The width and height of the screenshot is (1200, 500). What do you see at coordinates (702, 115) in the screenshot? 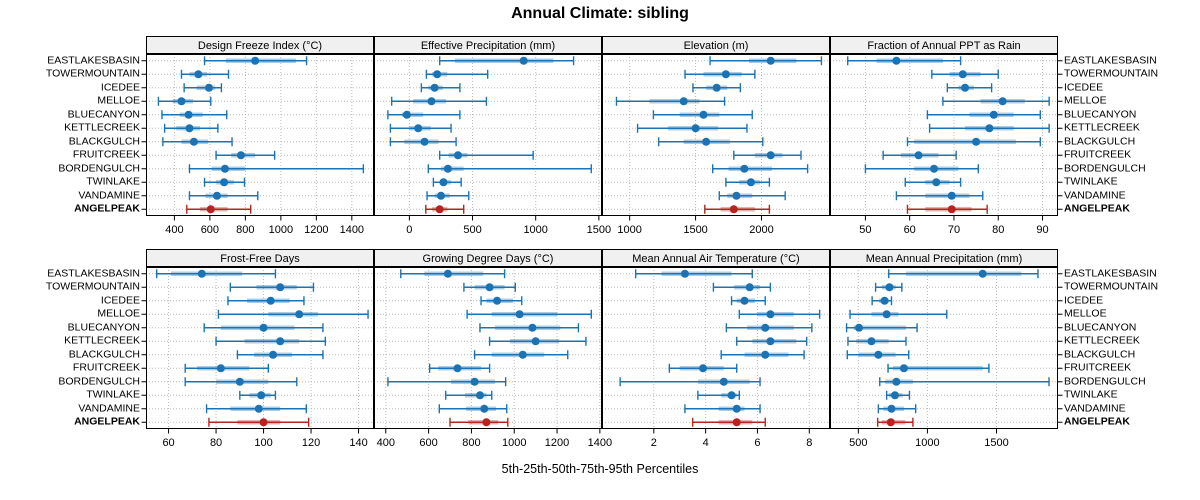
I see `interval-bluecanyon` at bounding box center [702, 115].